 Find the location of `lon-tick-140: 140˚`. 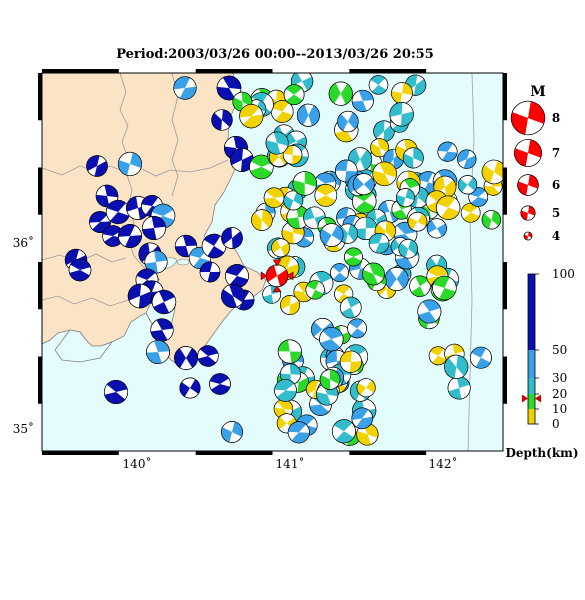

lon-tick-140: 140˚ is located at coordinates (137, 463).